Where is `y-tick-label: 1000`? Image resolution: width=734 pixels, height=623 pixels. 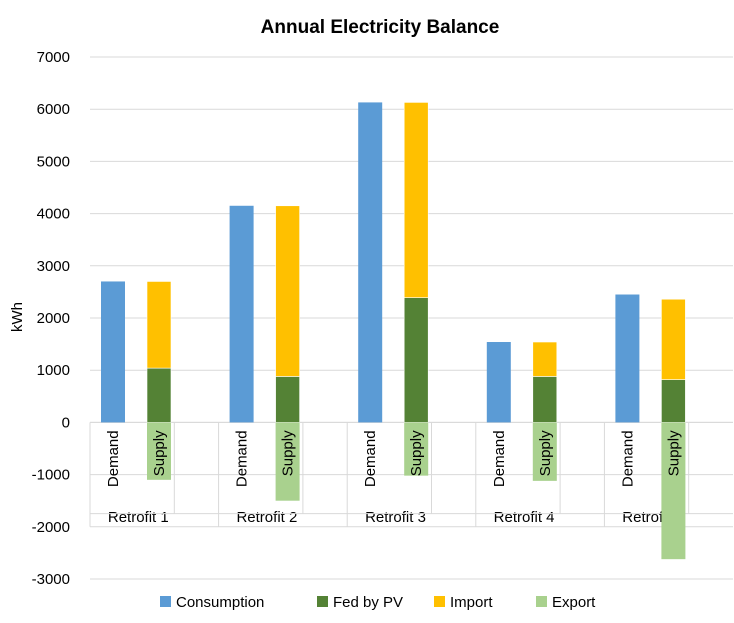
y-tick-label: 1000 is located at coordinates (53, 370).